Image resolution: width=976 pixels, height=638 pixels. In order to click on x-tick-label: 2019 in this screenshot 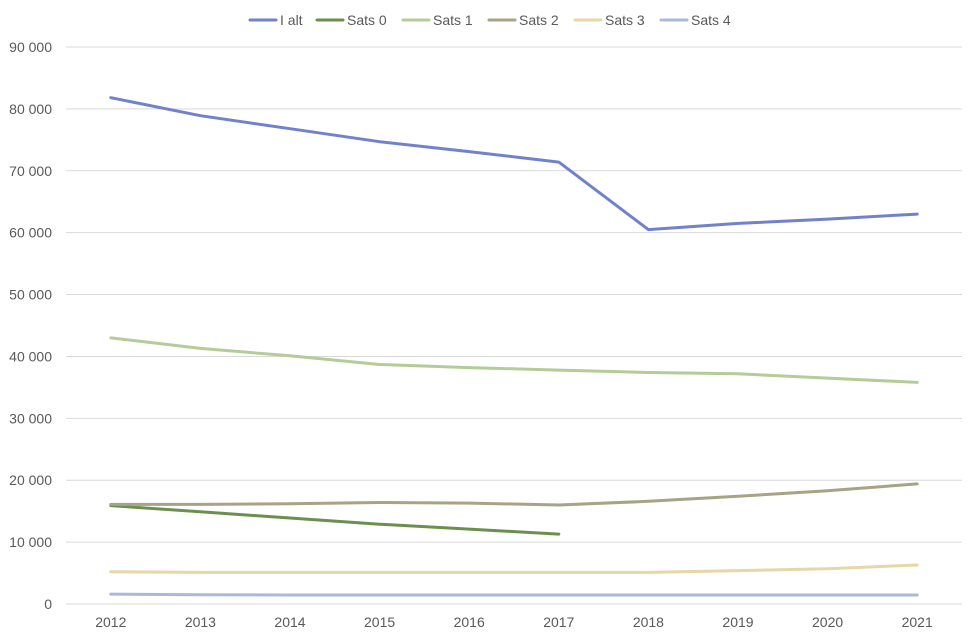, I will do `click(737, 622)`.